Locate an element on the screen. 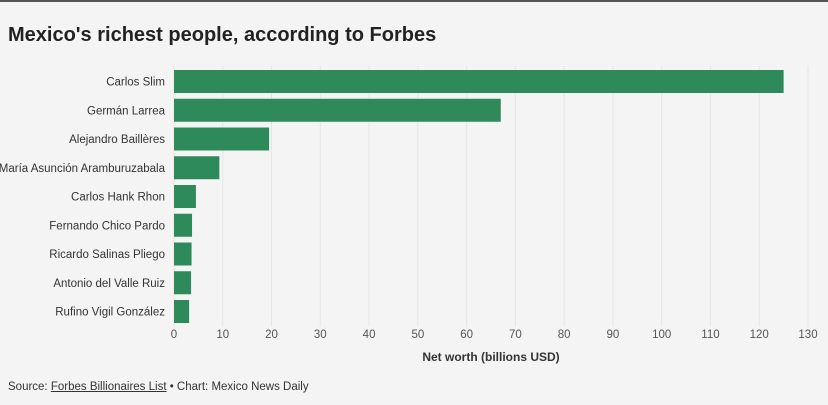 The height and width of the screenshot is (405, 828). x-tick-label: 40 is located at coordinates (369, 335).